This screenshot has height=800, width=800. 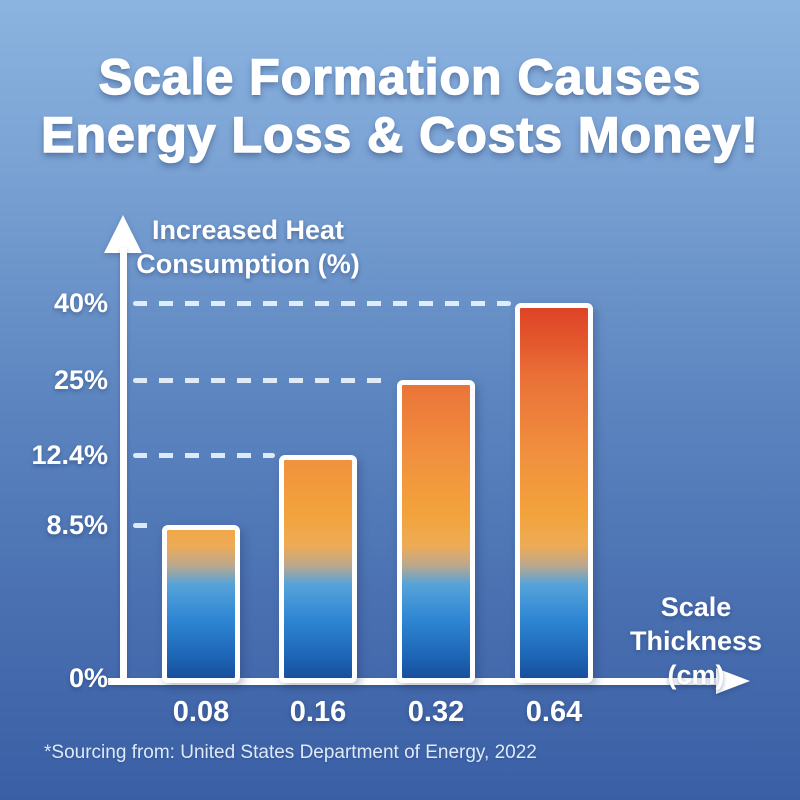 I want to click on gridline-25%, so click(x=263, y=380).